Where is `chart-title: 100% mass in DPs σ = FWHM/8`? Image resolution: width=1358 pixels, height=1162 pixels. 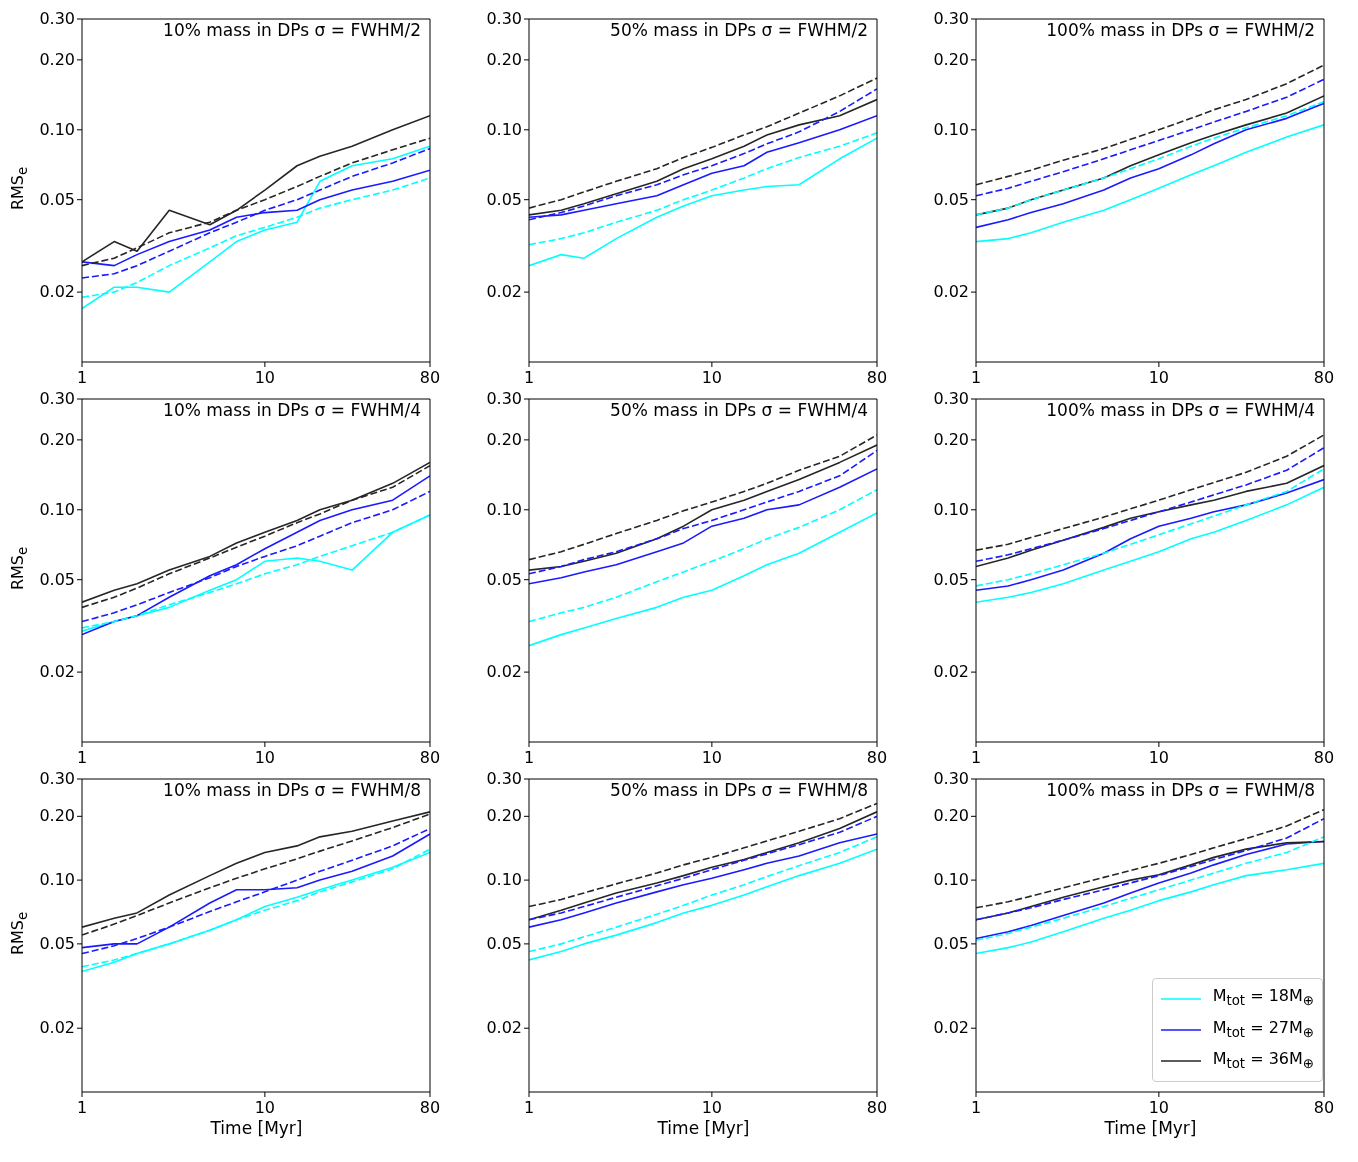 chart-title: 100% mass in DPs σ = FWHM/8 is located at coordinates (1180, 790).